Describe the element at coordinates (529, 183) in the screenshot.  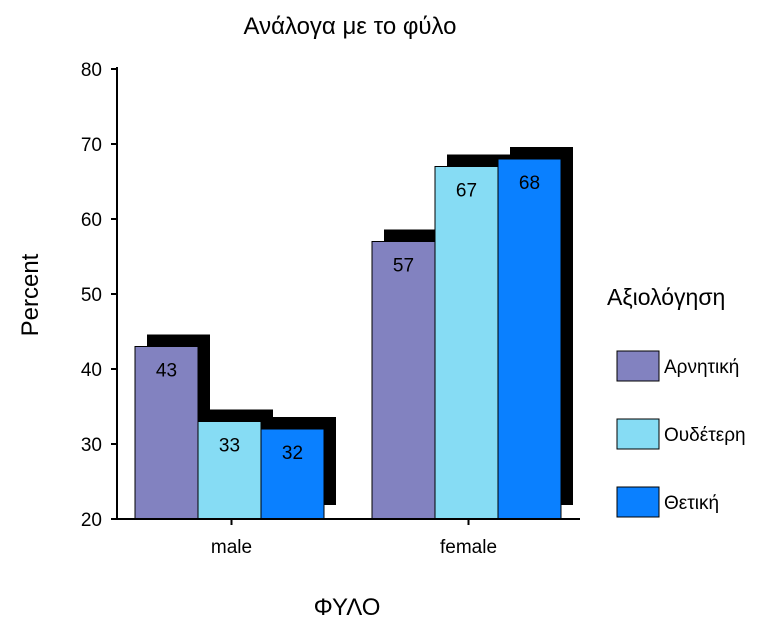
I see `data-label: 68` at that location.